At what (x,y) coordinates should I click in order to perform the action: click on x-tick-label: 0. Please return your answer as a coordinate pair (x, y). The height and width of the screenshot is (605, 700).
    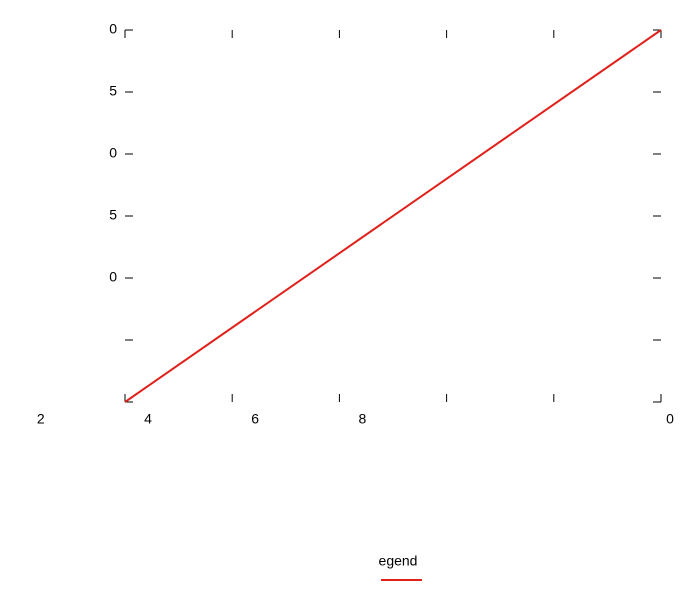
    Looking at the image, I should click on (670, 419).